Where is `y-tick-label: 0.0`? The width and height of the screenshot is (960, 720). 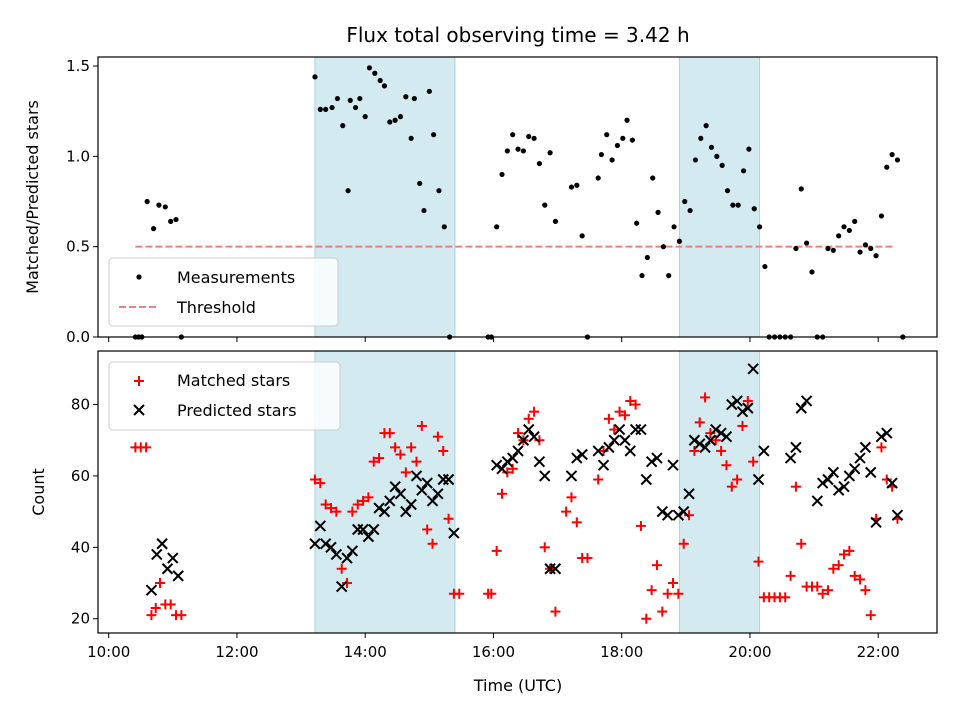
y-tick-label: 0.0 is located at coordinates (78, 337).